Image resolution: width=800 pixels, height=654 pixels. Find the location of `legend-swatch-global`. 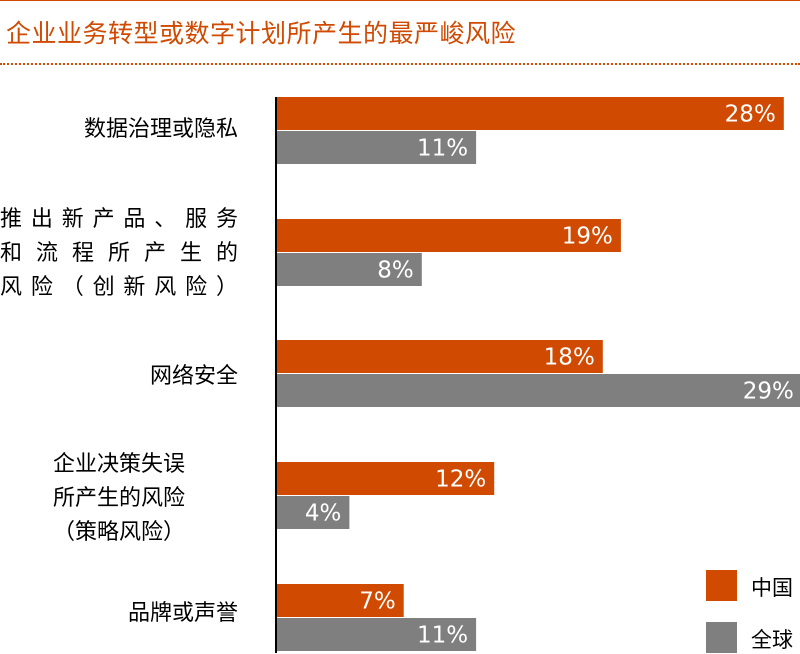

legend-swatch-global is located at coordinates (721, 637).